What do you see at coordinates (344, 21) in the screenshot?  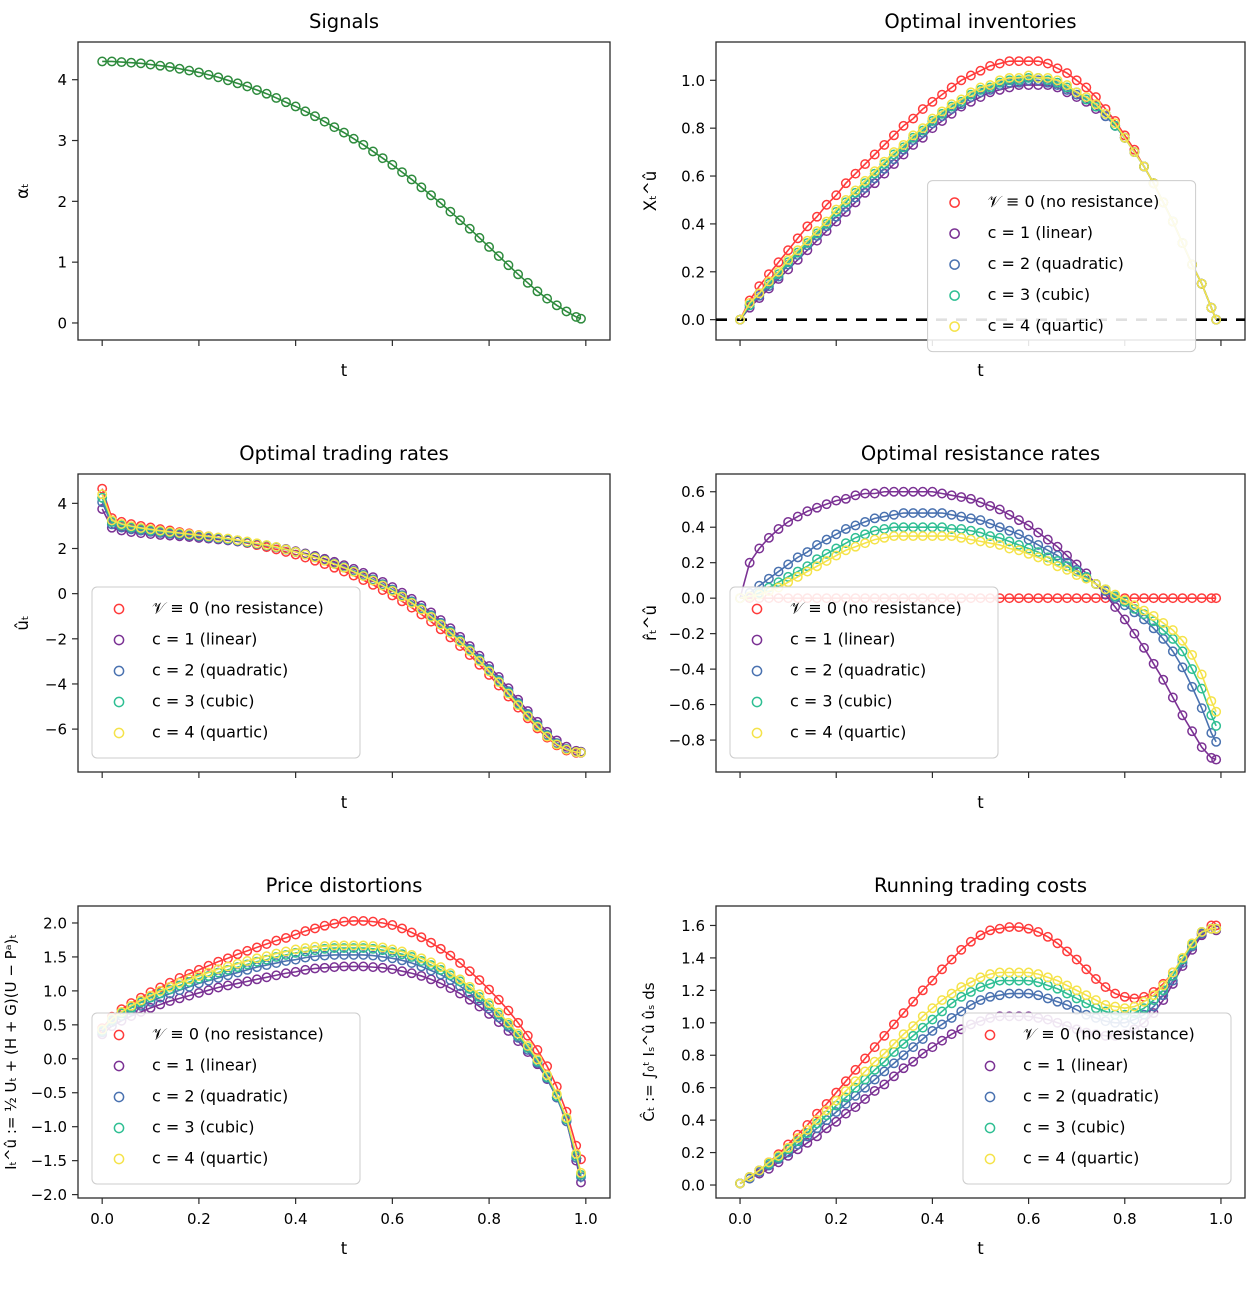 I see `panel-title: Signals` at bounding box center [344, 21].